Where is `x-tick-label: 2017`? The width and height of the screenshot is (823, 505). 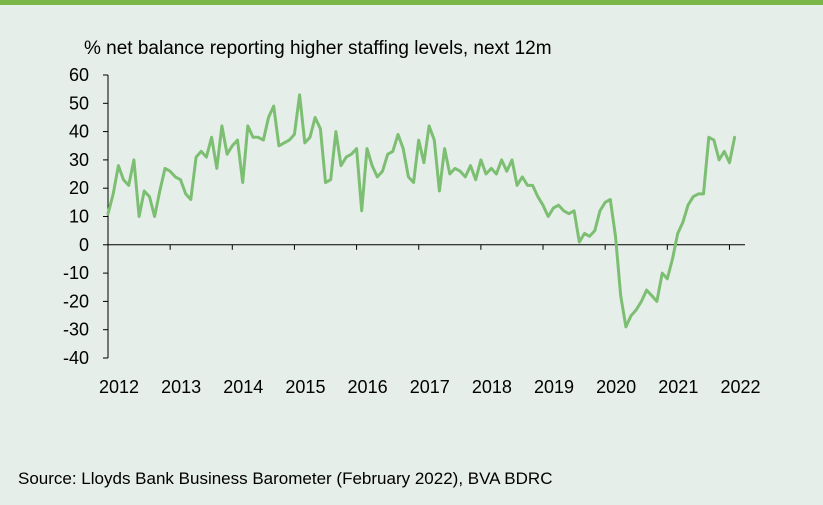 x-tick-label: 2017 is located at coordinates (430, 387).